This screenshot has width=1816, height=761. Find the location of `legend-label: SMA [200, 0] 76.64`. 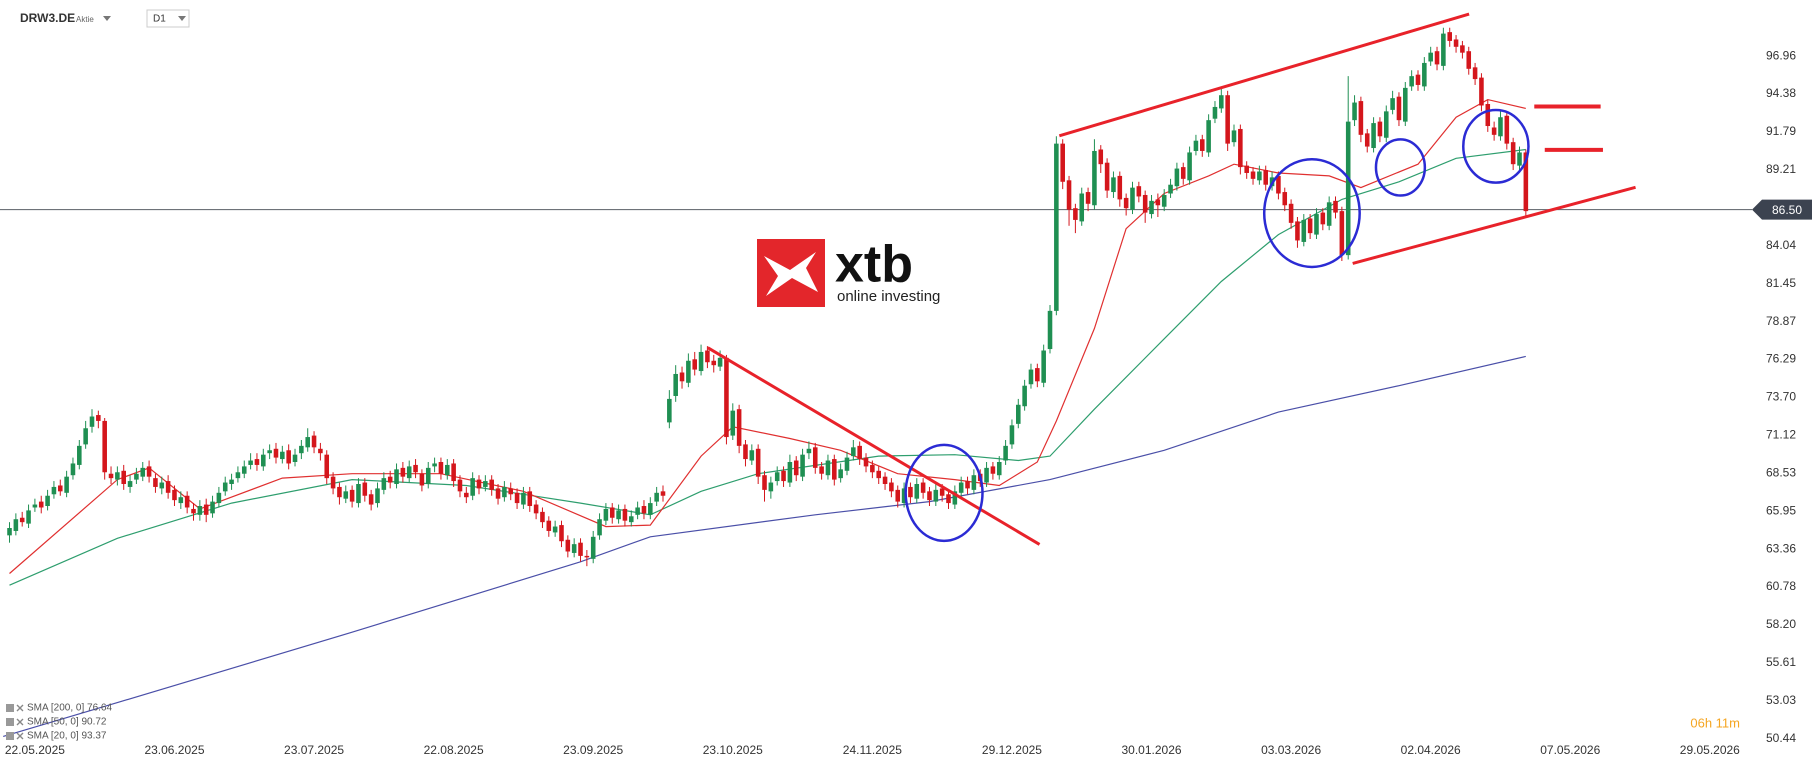

legend-label: SMA [200, 0] 76.64 is located at coordinates (69, 708).